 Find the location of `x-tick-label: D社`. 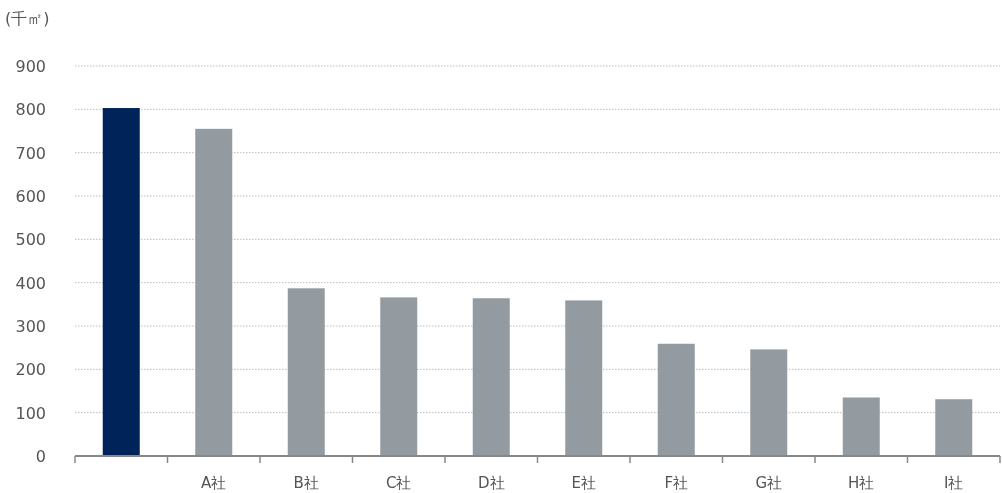

x-tick-label: D社 is located at coordinates (491, 483).